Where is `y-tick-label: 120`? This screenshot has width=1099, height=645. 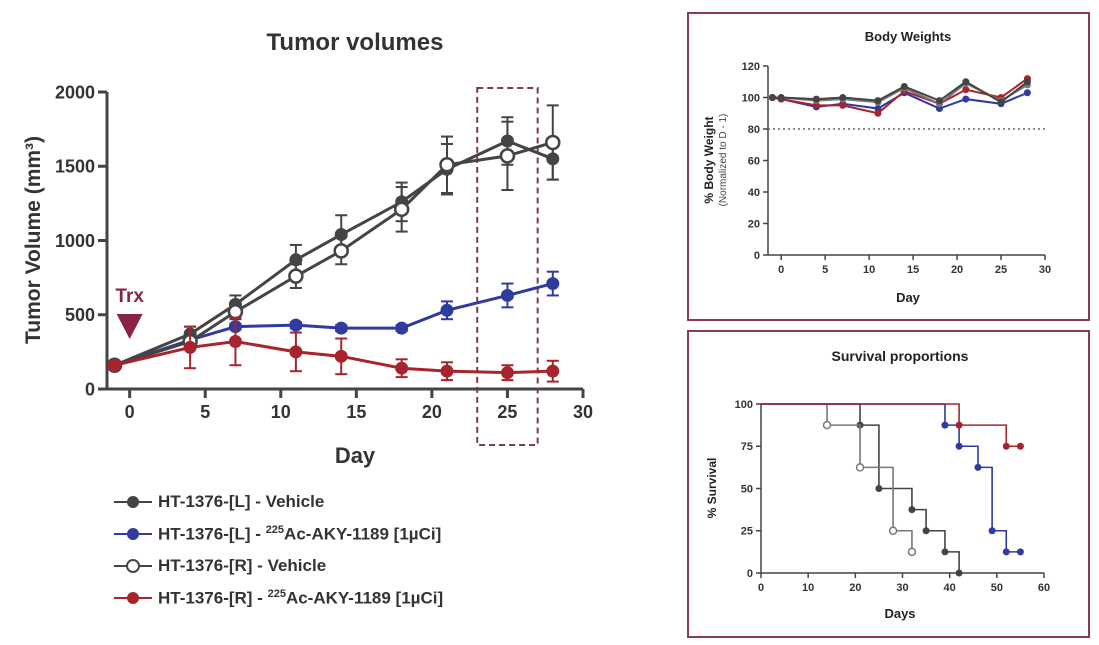 y-tick-label: 120 is located at coordinates (751, 67).